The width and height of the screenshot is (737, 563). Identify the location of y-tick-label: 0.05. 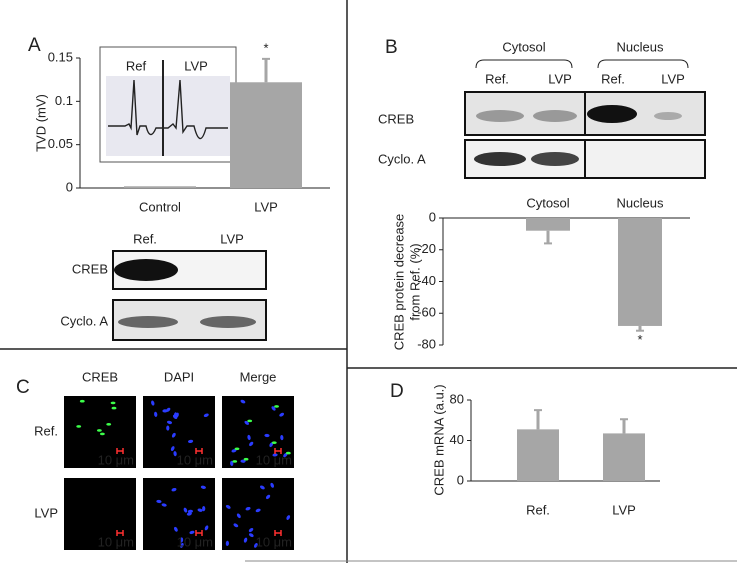
(60, 143).